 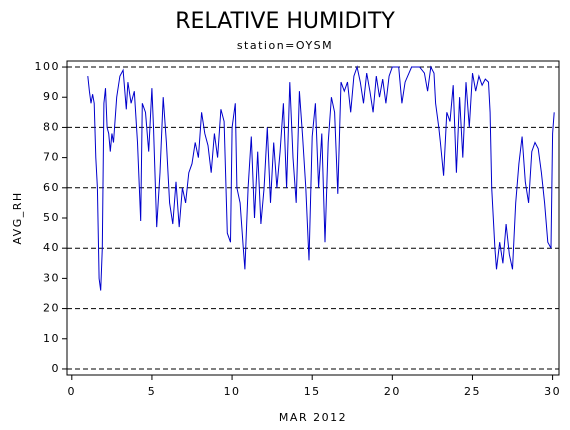 I want to click on x-tick-label: 0, so click(x=72, y=391).